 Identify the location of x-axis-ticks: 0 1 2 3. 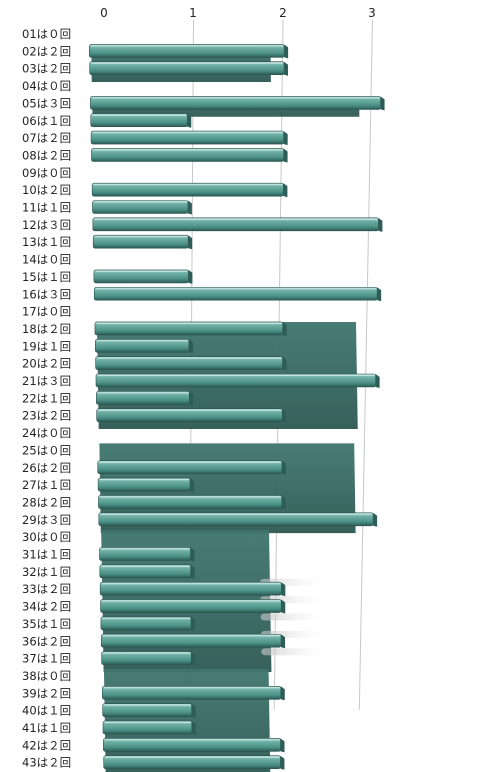
(238, 13).